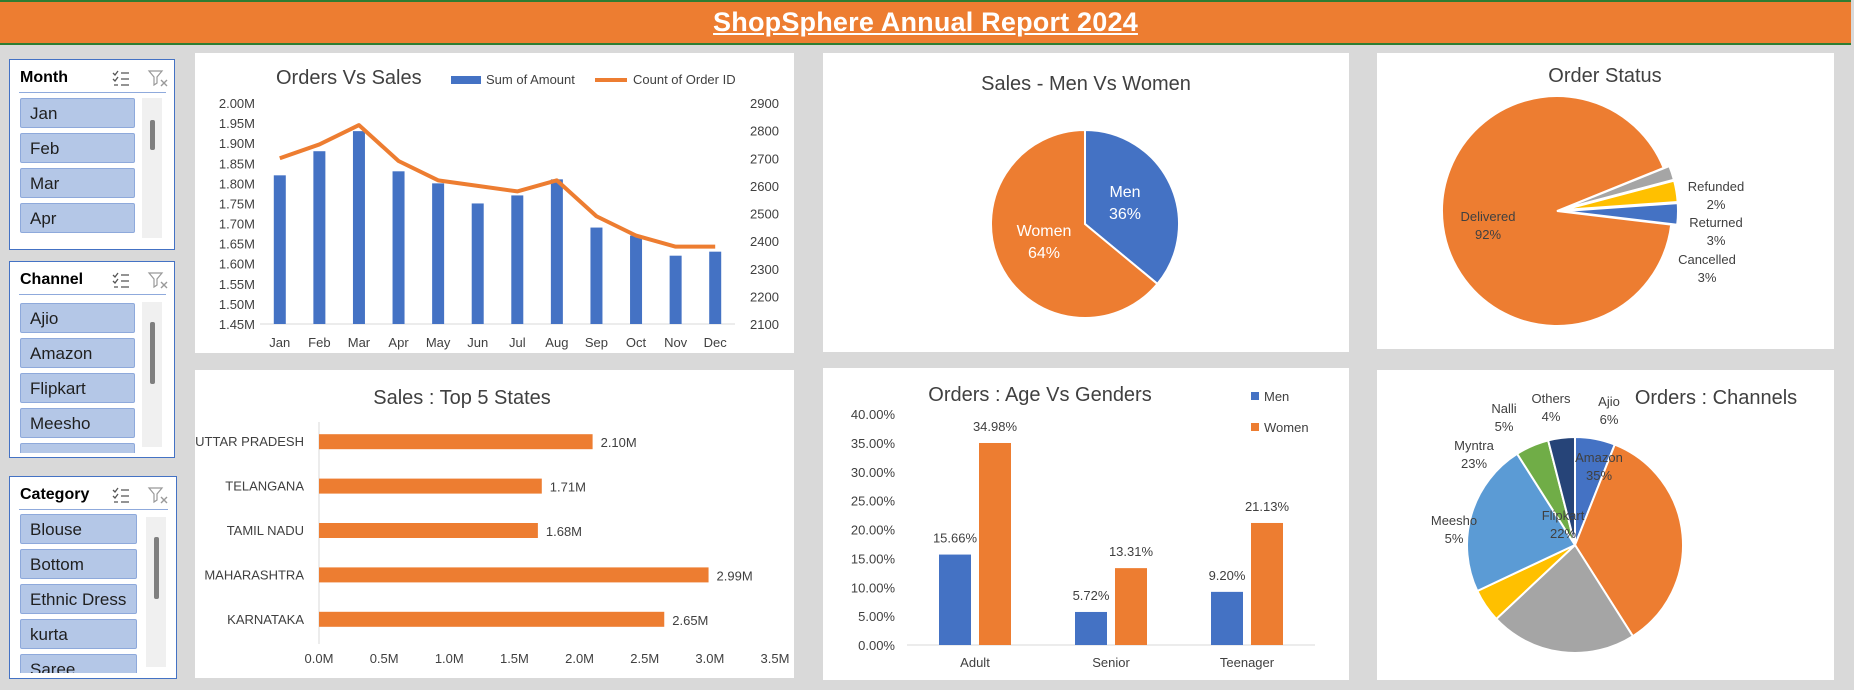  I want to click on slice-value: 22%, so click(1563, 533).